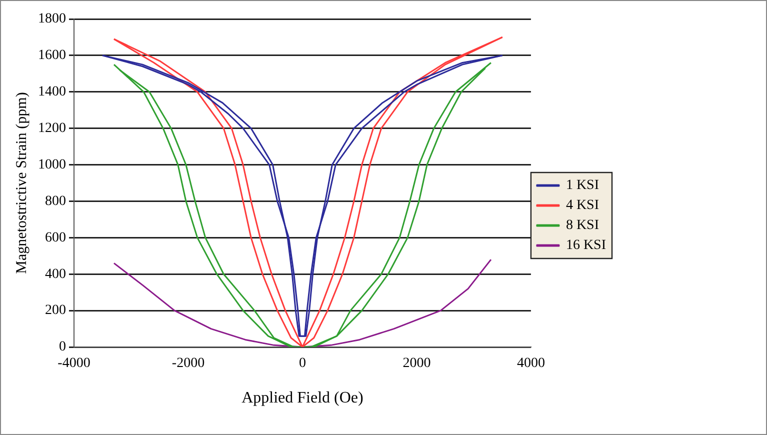  What do you see at coordinates (55, 238) in the screenshot?
I see `y-tick-label: 600` at bounding box center [55, 238].